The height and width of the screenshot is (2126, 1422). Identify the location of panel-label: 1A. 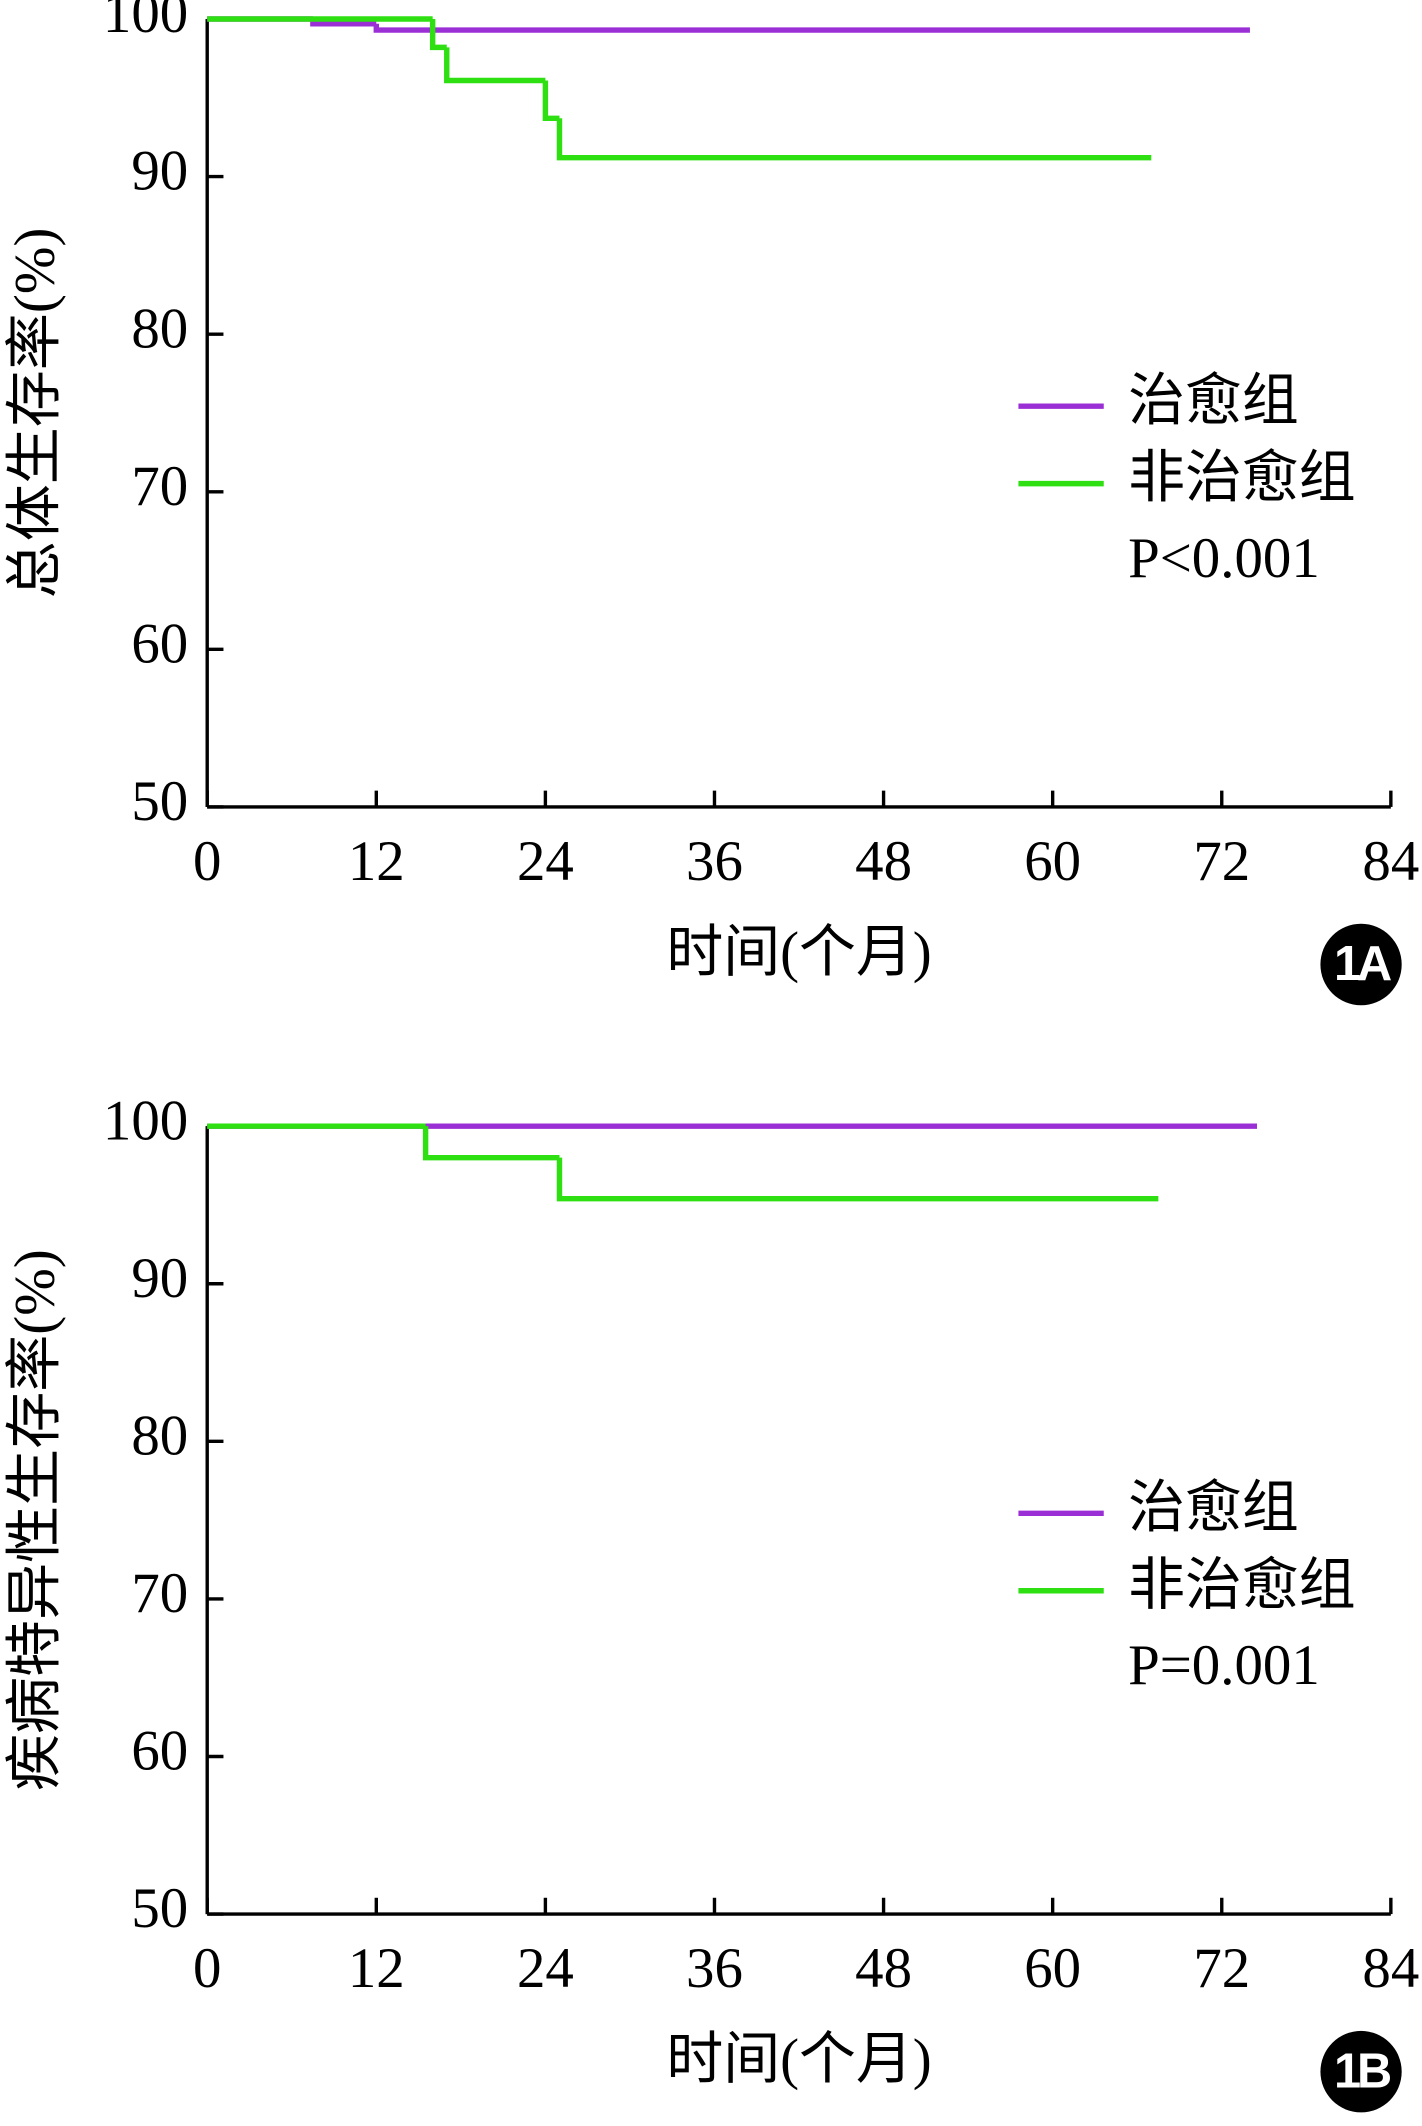
(1362, 964).